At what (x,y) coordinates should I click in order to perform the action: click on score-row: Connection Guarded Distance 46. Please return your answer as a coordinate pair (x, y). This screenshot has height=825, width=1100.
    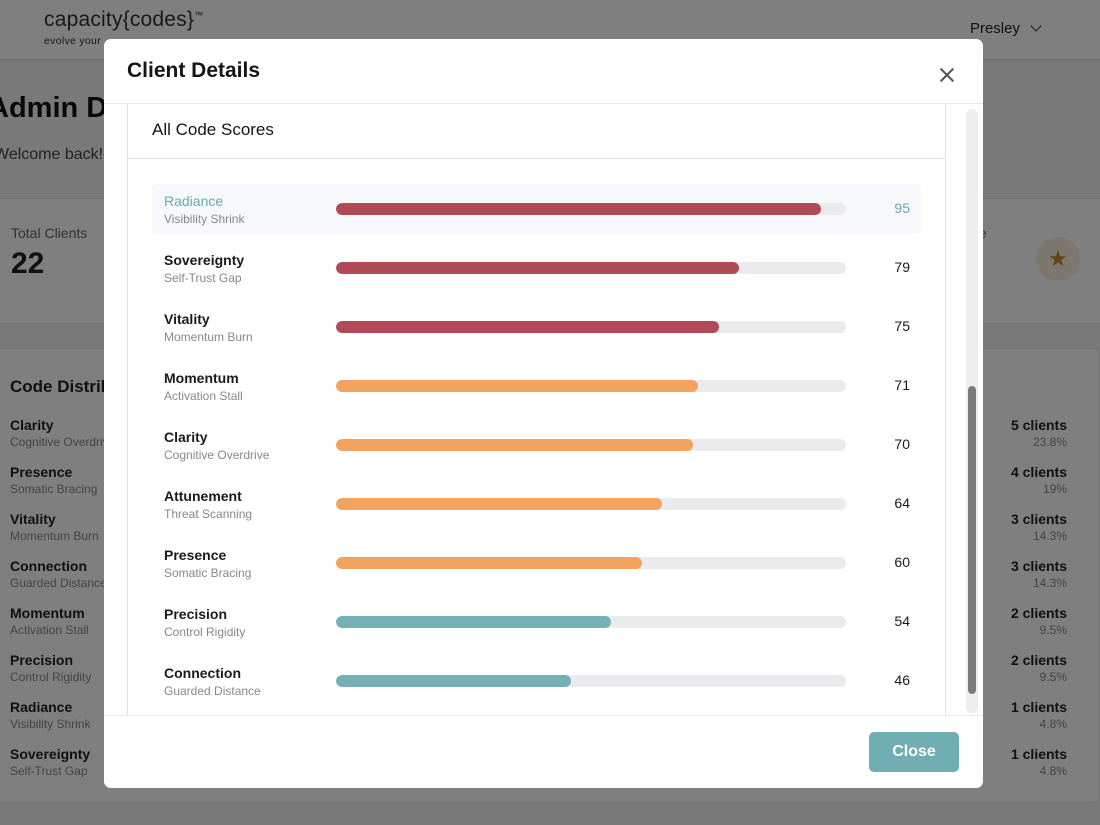
    Looking at the image, I should click on (536, 681).